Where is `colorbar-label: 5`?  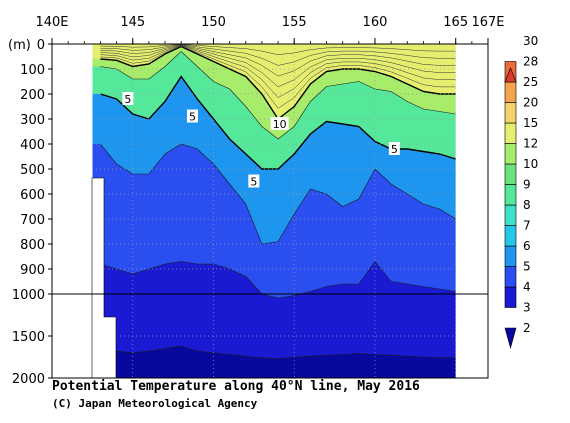
colorbar-label: 5 is located at coordinates (527, 267).